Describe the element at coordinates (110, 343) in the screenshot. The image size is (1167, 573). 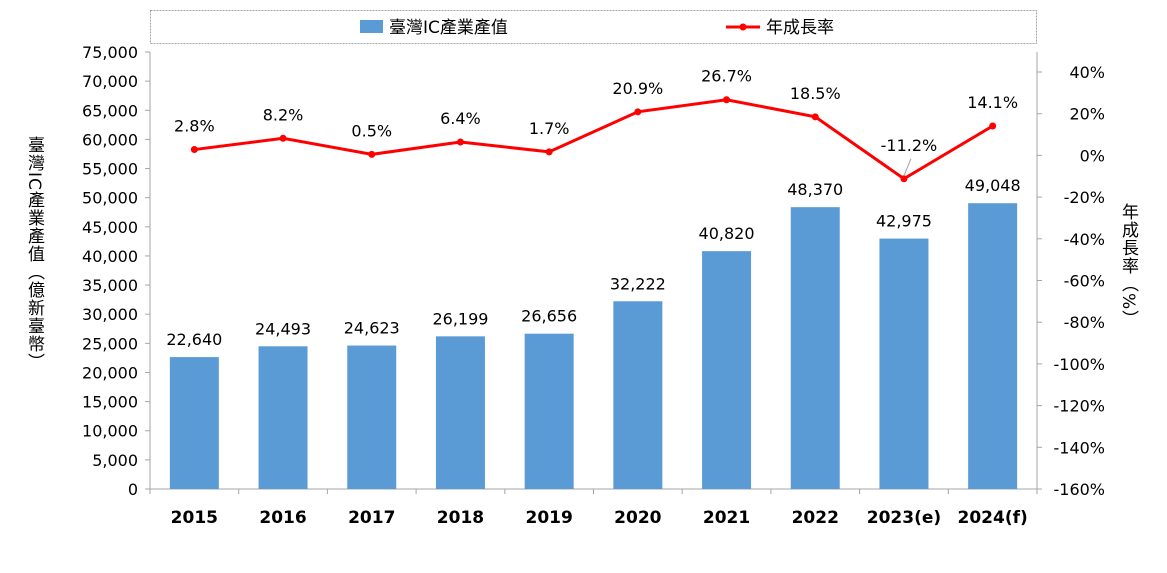
I see `y-left-tick-label: 25,000` at that location.